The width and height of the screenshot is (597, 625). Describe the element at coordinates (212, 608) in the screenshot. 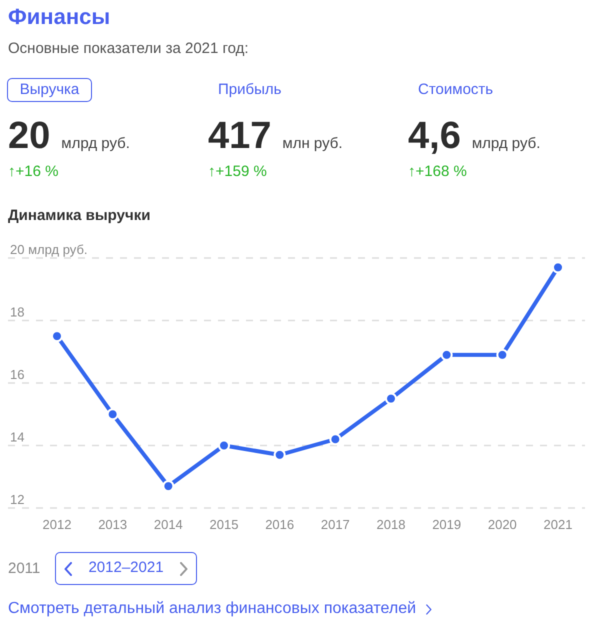

I see `text: Смотреть детальный анализ финансовых показателей` at that location.